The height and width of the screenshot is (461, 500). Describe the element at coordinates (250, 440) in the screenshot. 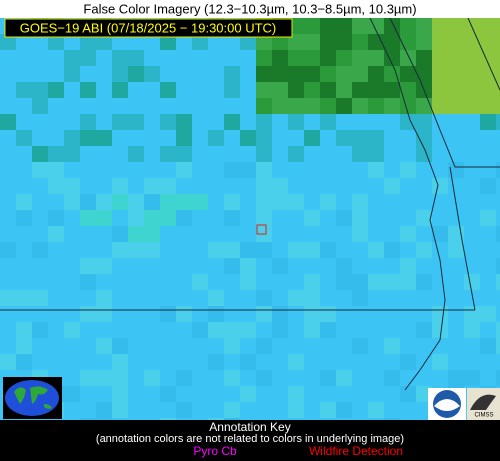

I see `annotation-panel` at that location.